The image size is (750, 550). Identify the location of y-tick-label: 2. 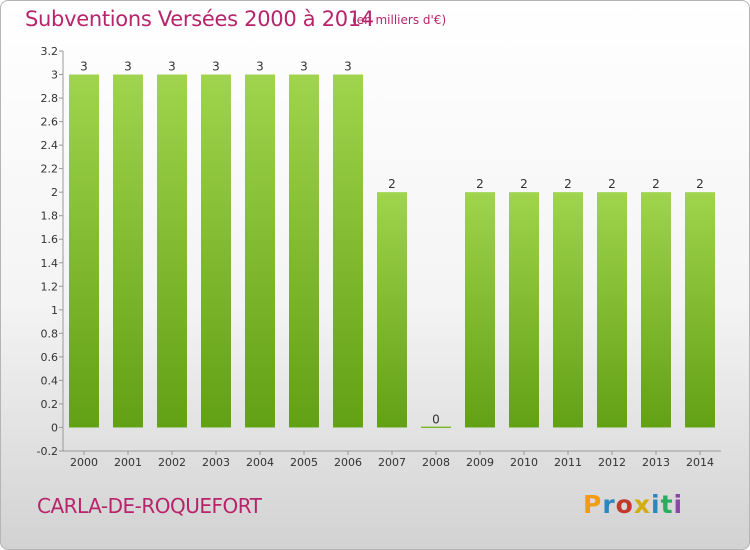
(54, 192).